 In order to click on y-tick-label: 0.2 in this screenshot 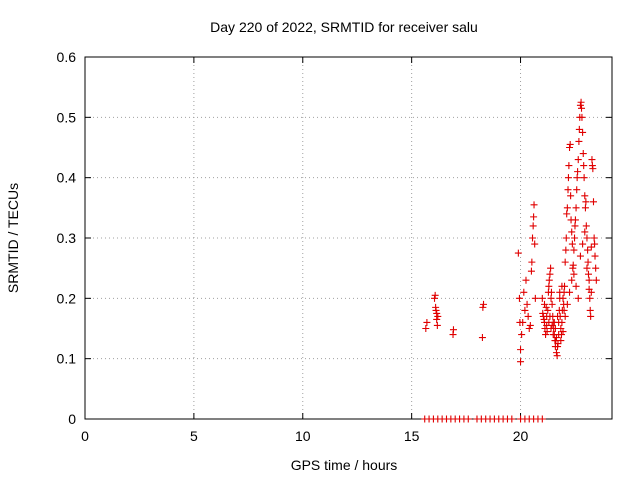, I will do `click(67, 298)`.